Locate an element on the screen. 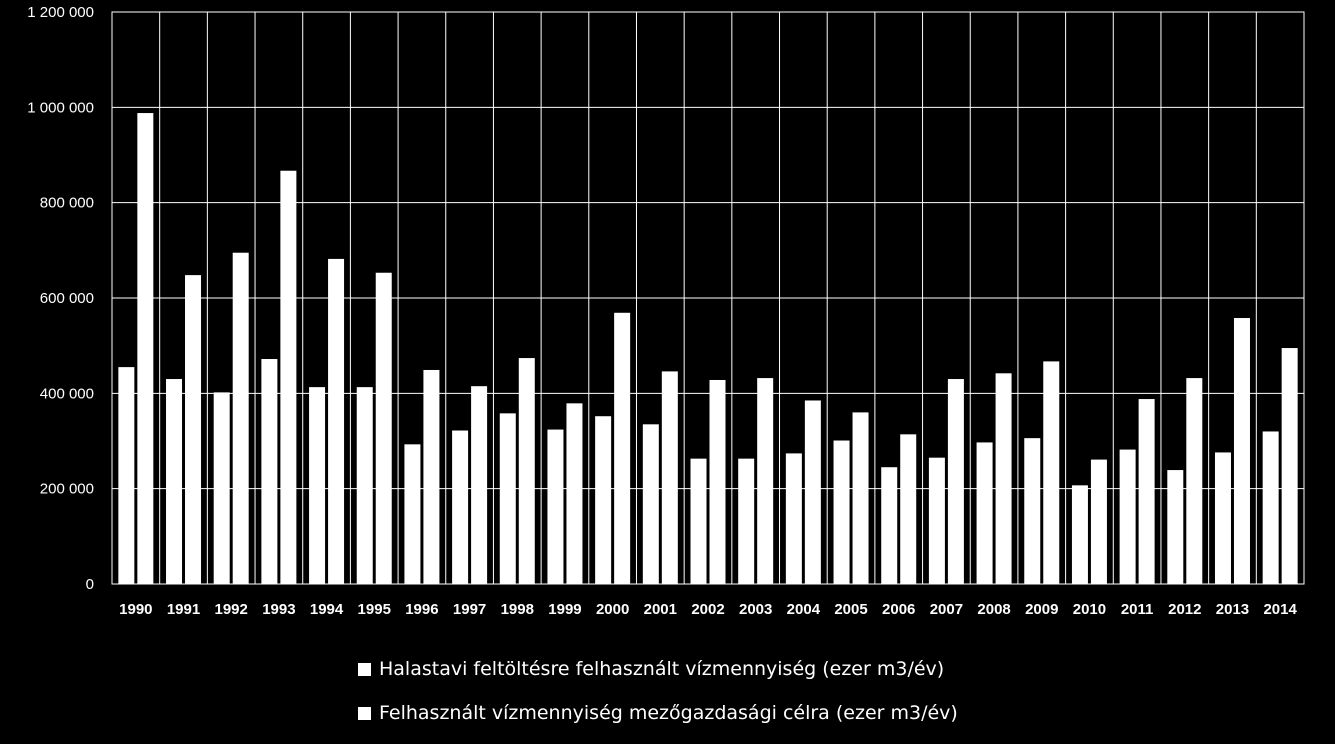 Image resolution: width=1335 pixels, height=744 pixels. y-tick-label: 1 000 000 is located at coordinates (60, 107).